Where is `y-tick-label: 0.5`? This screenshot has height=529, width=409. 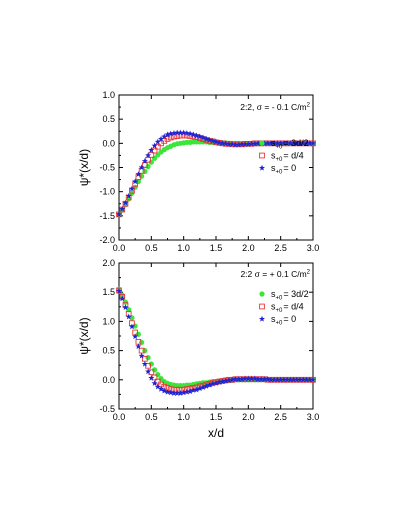 y-tick-label: 0.5 is located at coordinates (108, 119).